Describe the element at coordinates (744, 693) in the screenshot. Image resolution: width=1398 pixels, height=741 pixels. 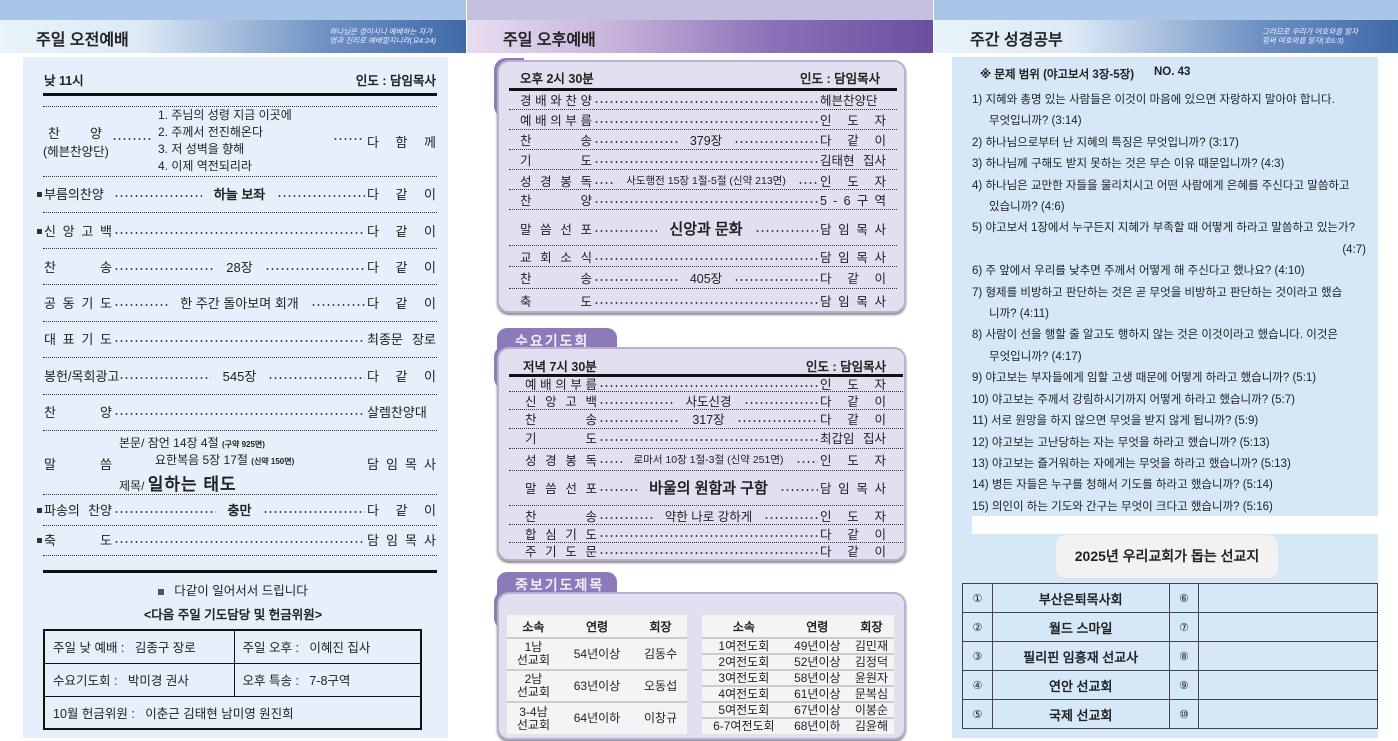
I see `table-cell: 4여전도회` at that location.